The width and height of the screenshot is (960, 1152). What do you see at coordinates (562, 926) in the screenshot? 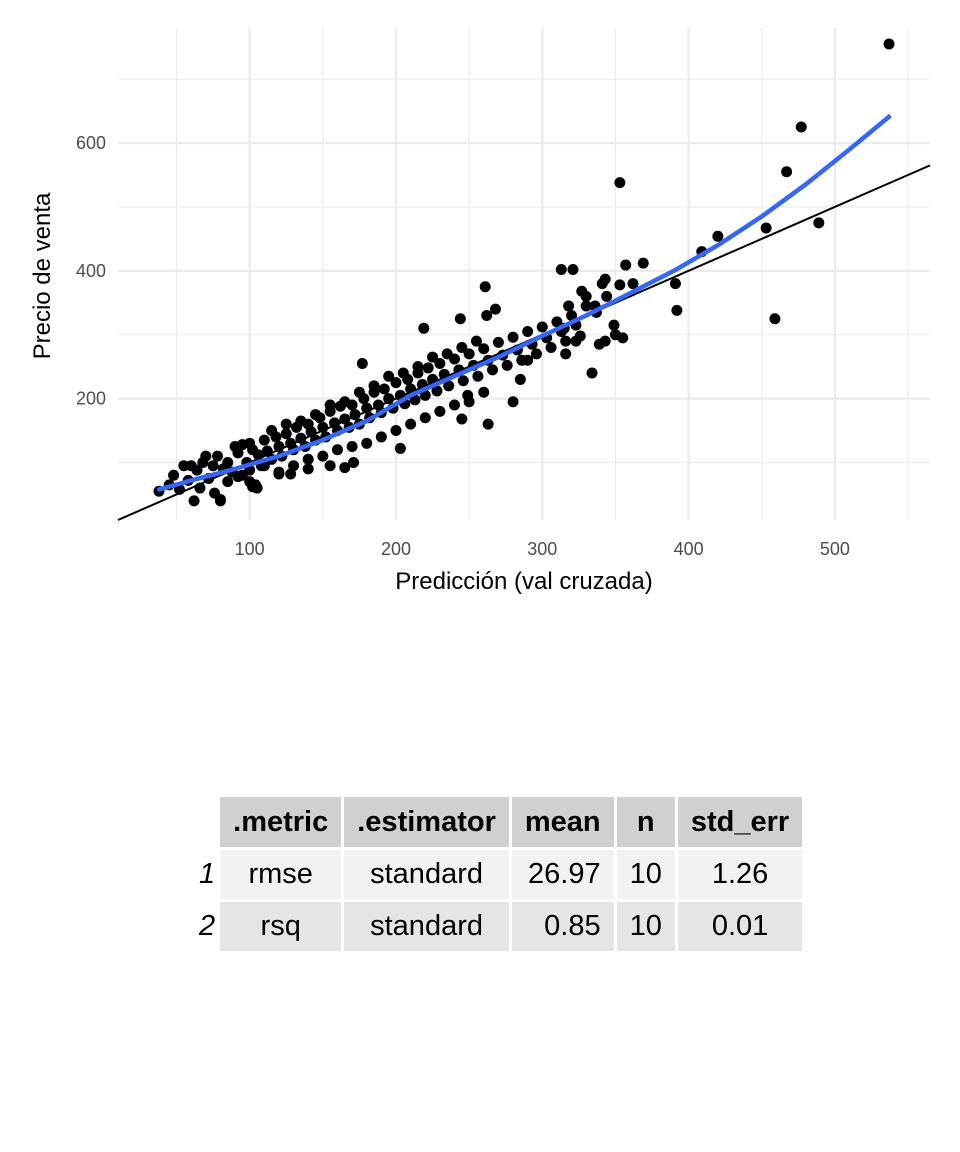
I see `cell-mean: 0.85` at bounding box center [562, 926].